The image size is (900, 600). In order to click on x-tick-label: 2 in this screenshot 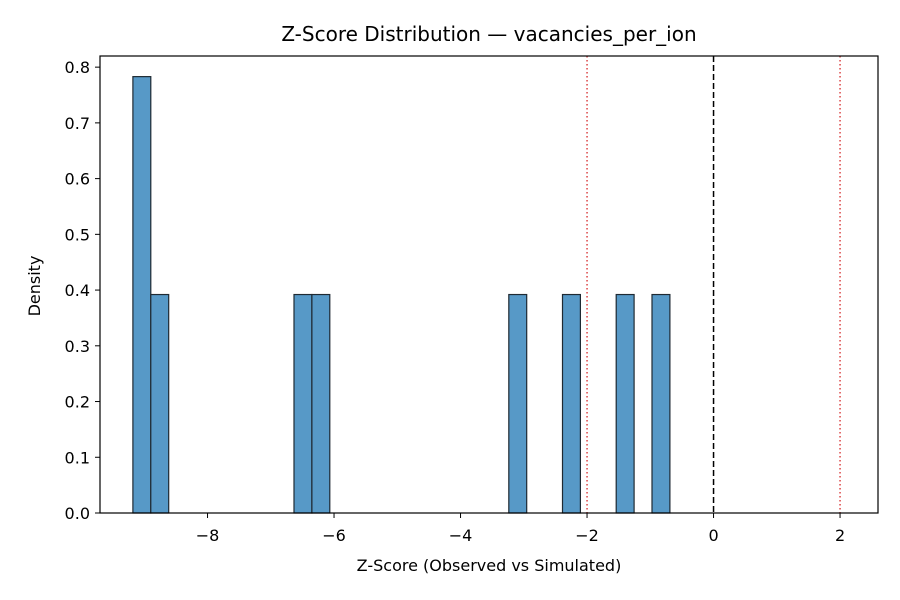, I will do `click(840, 535)`.